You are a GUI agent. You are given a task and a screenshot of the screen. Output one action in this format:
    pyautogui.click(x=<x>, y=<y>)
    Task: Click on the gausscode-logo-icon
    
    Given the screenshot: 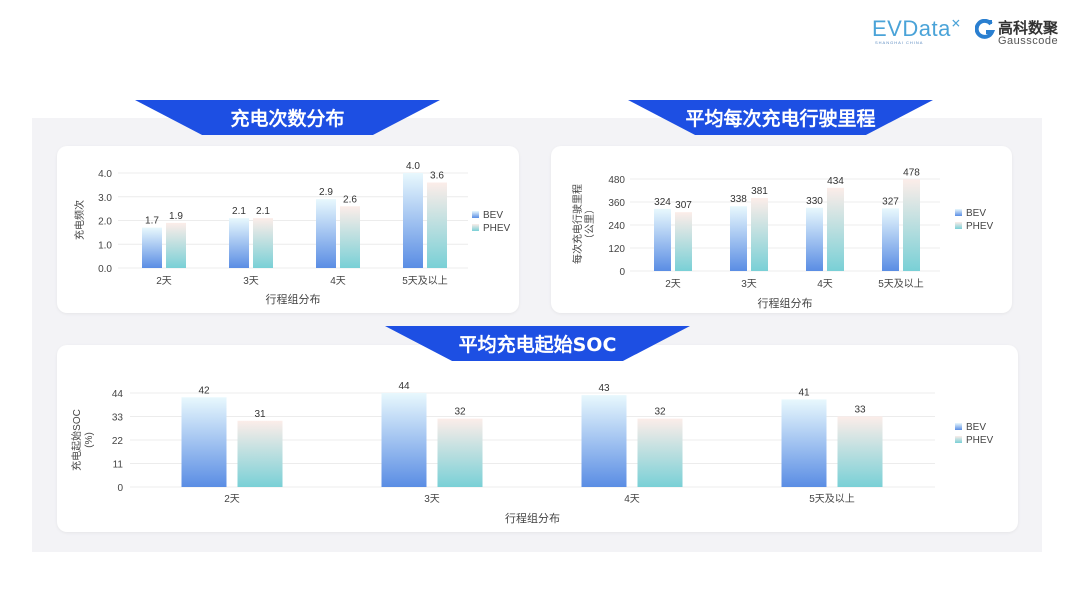 What is the action you would take?
    pyautogui.click(x=985, y=29)
    